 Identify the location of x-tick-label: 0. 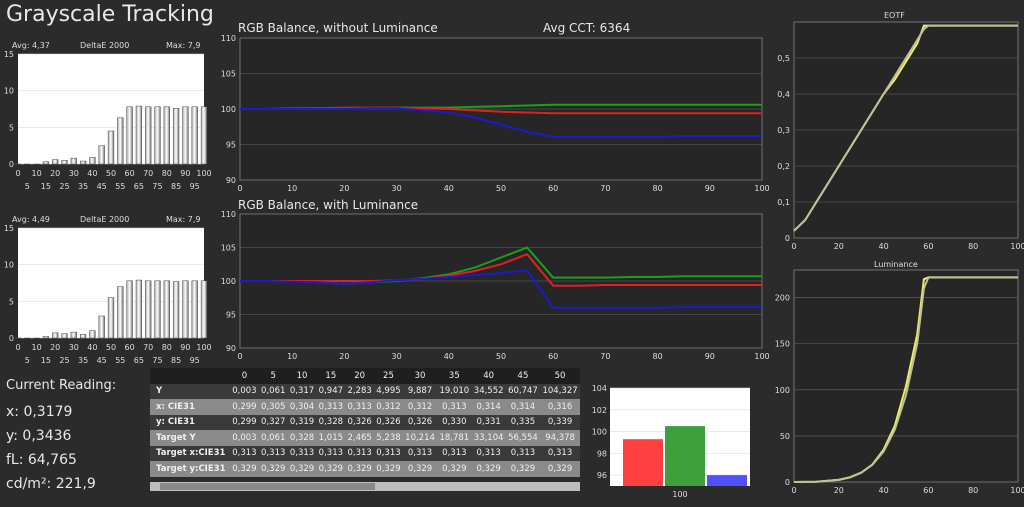
(793, 490).